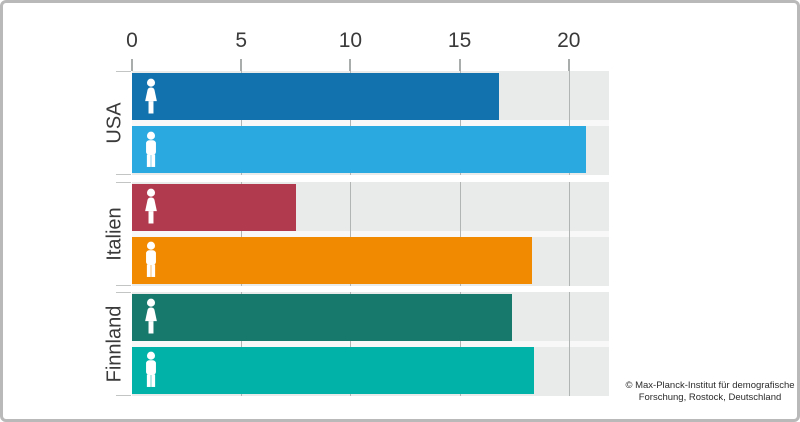 The width and height of the screenshot is (800, 422). What do you see at coordinates (322, 317) in the screenshot?
I see `female-bar-finnland` at bounding box center [322, 317].